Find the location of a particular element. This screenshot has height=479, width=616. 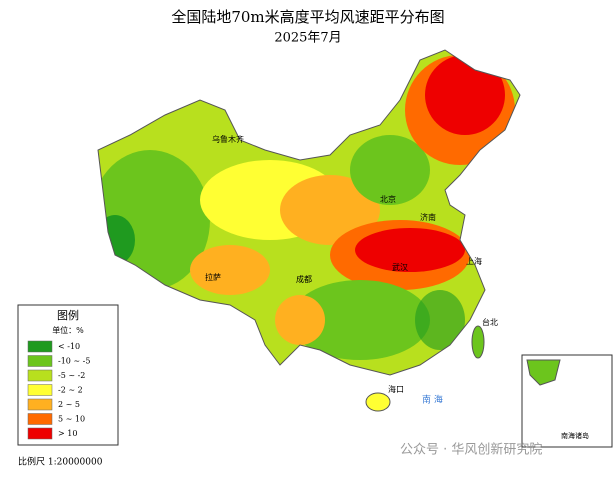

watermark: 公众号 · 华风创新研究院 is located at coordinates (471, 450).